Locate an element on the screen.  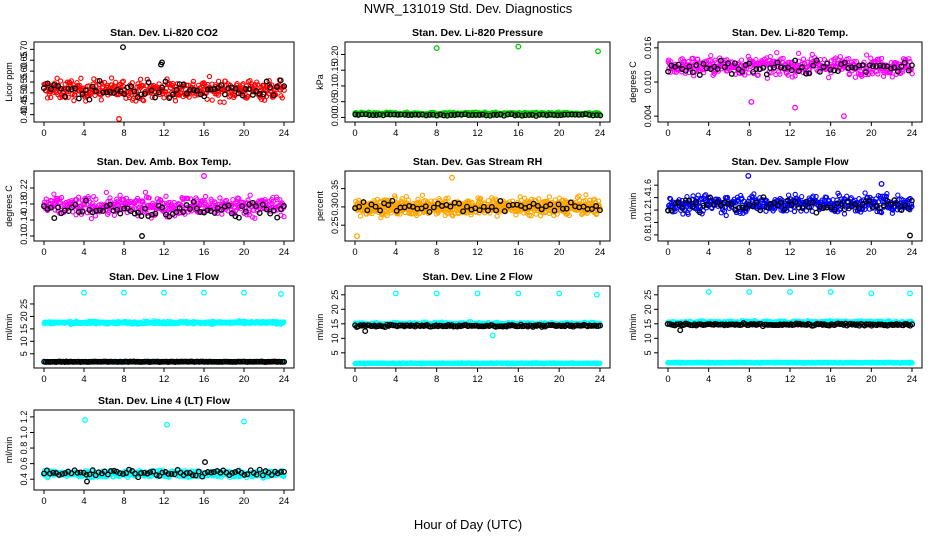
y-tick-label: 0.05 is located at coordinates (335, 102).